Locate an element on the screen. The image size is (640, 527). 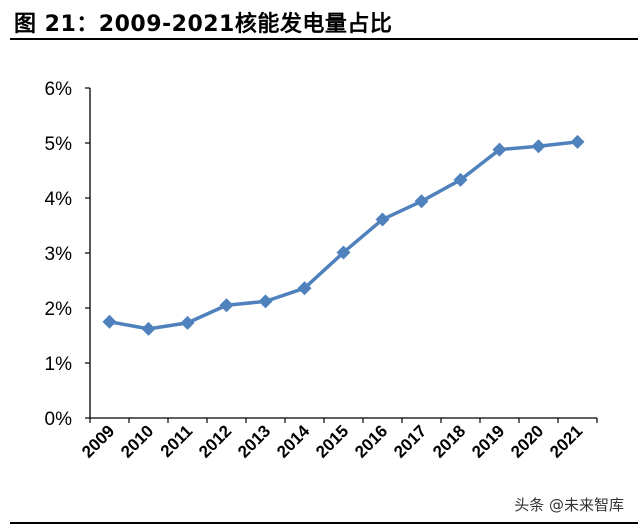
y-tick-label: 1% is located at coordinates (59, 364).